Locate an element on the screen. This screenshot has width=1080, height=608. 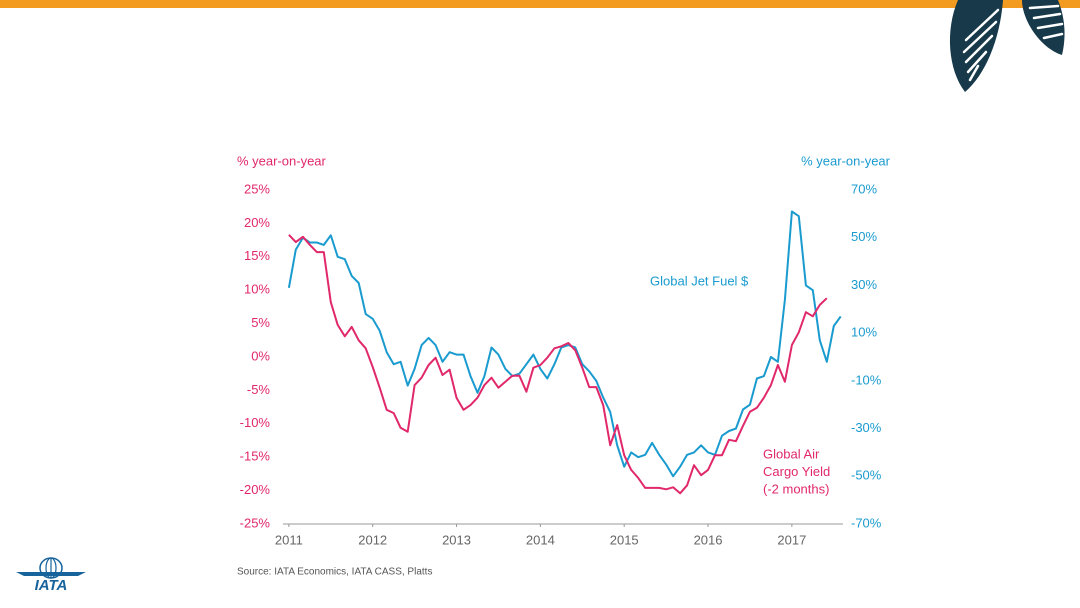
y-tick-label: 0% is located at coordinates (260, 355).